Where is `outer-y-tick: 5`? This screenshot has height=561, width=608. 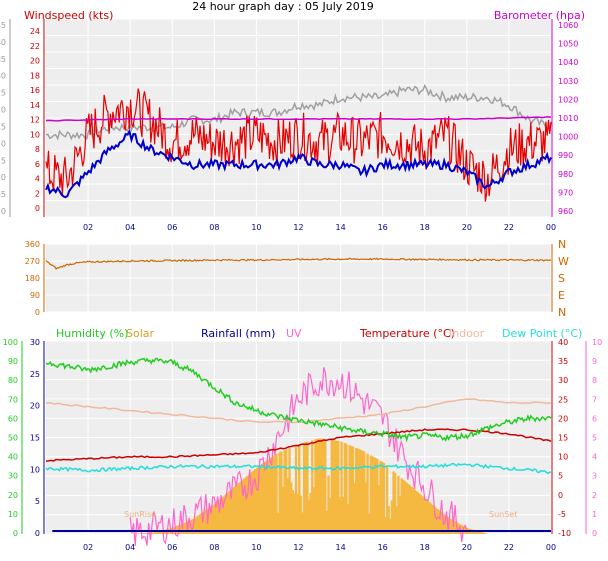 outer-y-tick: 5 is located at coordinates (3, 160).